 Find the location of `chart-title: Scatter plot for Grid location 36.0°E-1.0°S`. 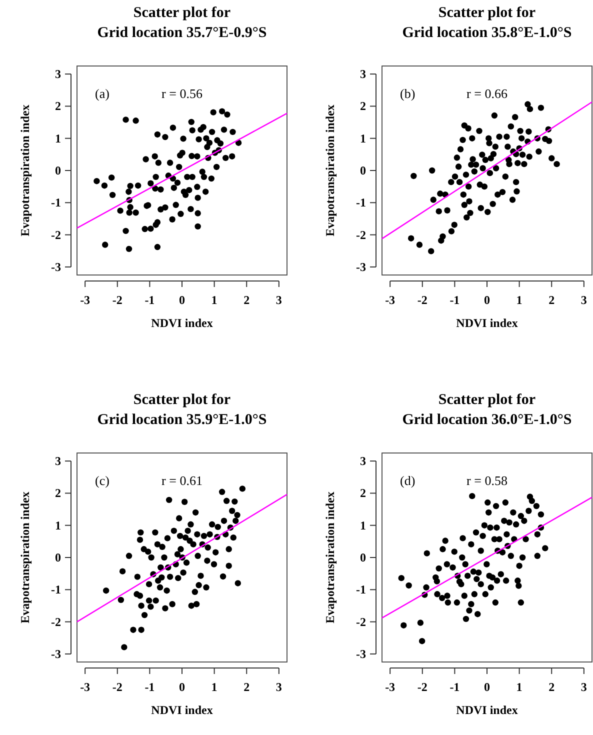

chart-title: Scatter plot for Grid location 36.0°E-1.0°S is located at coordinates (487, 410).